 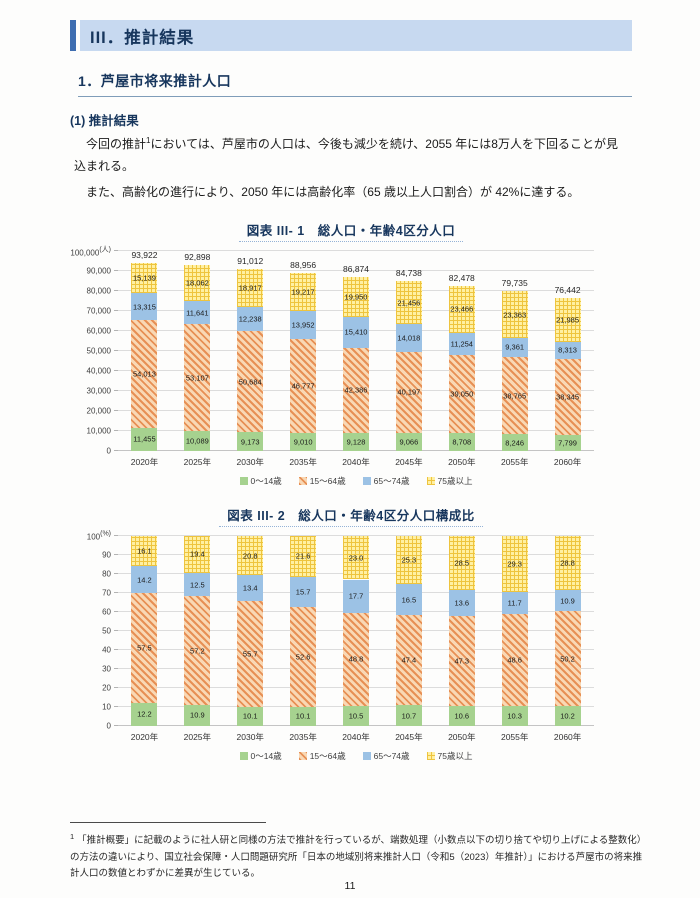 I want to click on y-axis-tick-label: 90,000, so click(x=98, y=271).